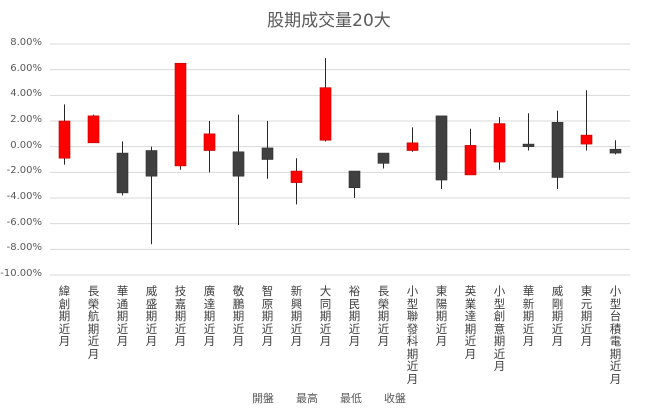 Image resolution: width=658 pixels, height=412 pixels. I want to click on x-tick-label: 東陽期近月, so click(441, 316).